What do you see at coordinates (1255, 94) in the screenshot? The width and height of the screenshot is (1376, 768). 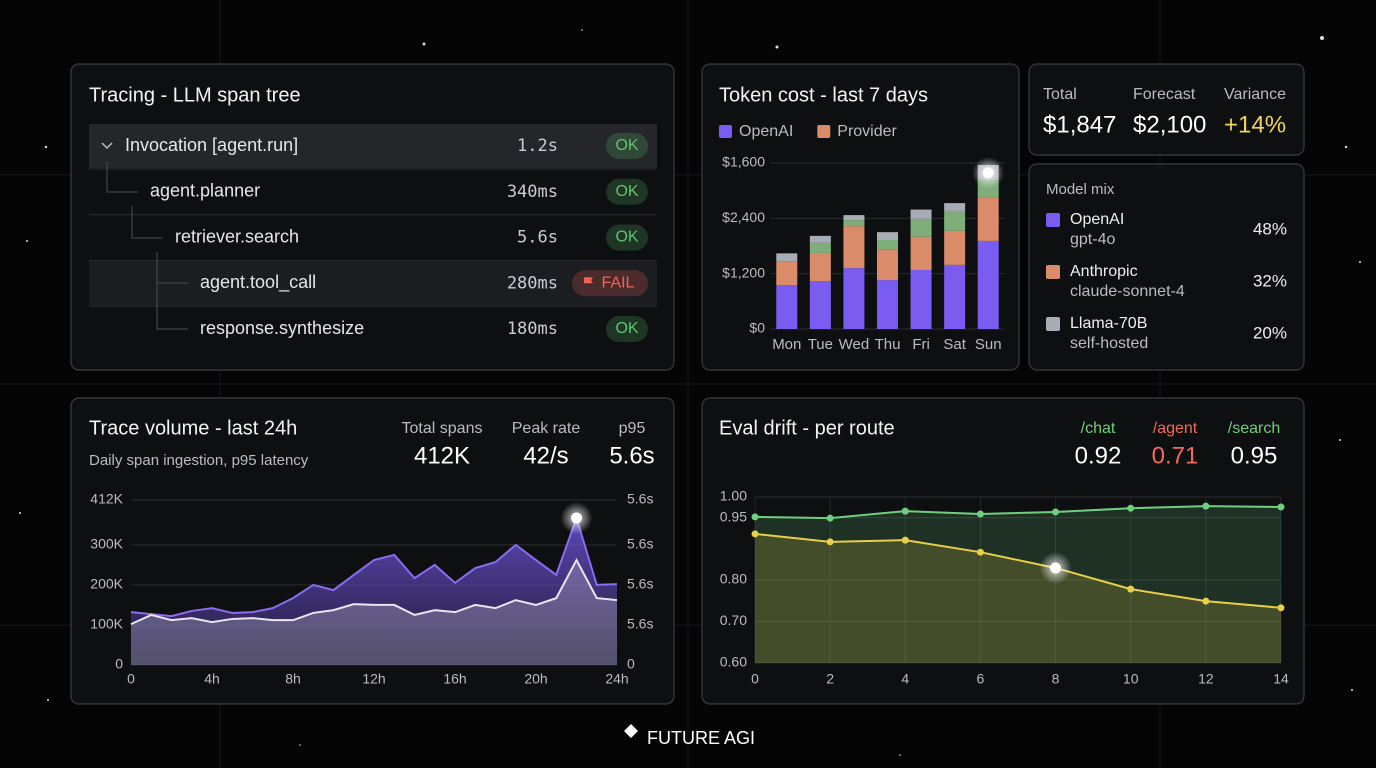 I see `summary-label: Variance` at bounding box center [1255, 94].